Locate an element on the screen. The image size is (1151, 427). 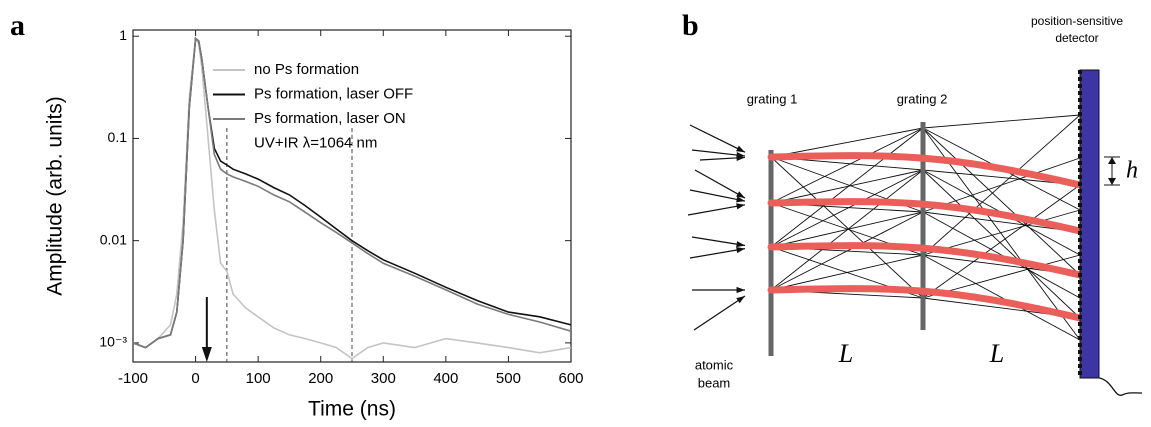
arrow-head is located at coordinates (206, 354).